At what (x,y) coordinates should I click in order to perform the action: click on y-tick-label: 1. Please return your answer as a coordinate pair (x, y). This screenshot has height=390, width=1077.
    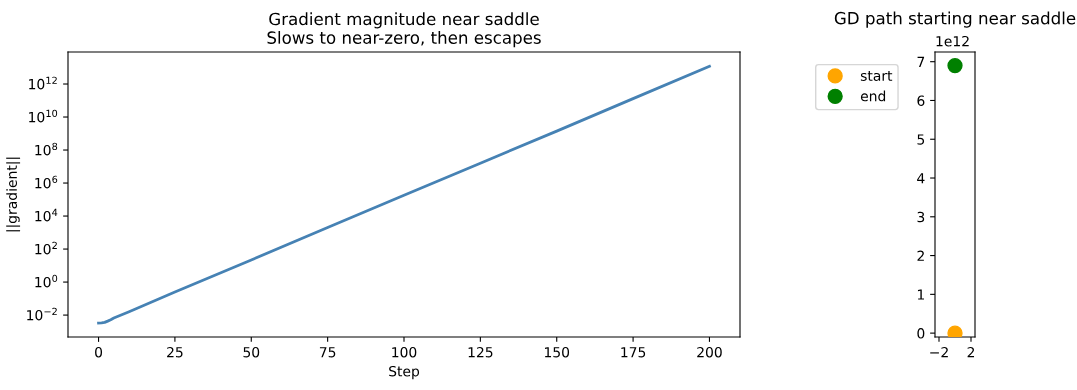
    Looking at the image, I should click on (920, 294).